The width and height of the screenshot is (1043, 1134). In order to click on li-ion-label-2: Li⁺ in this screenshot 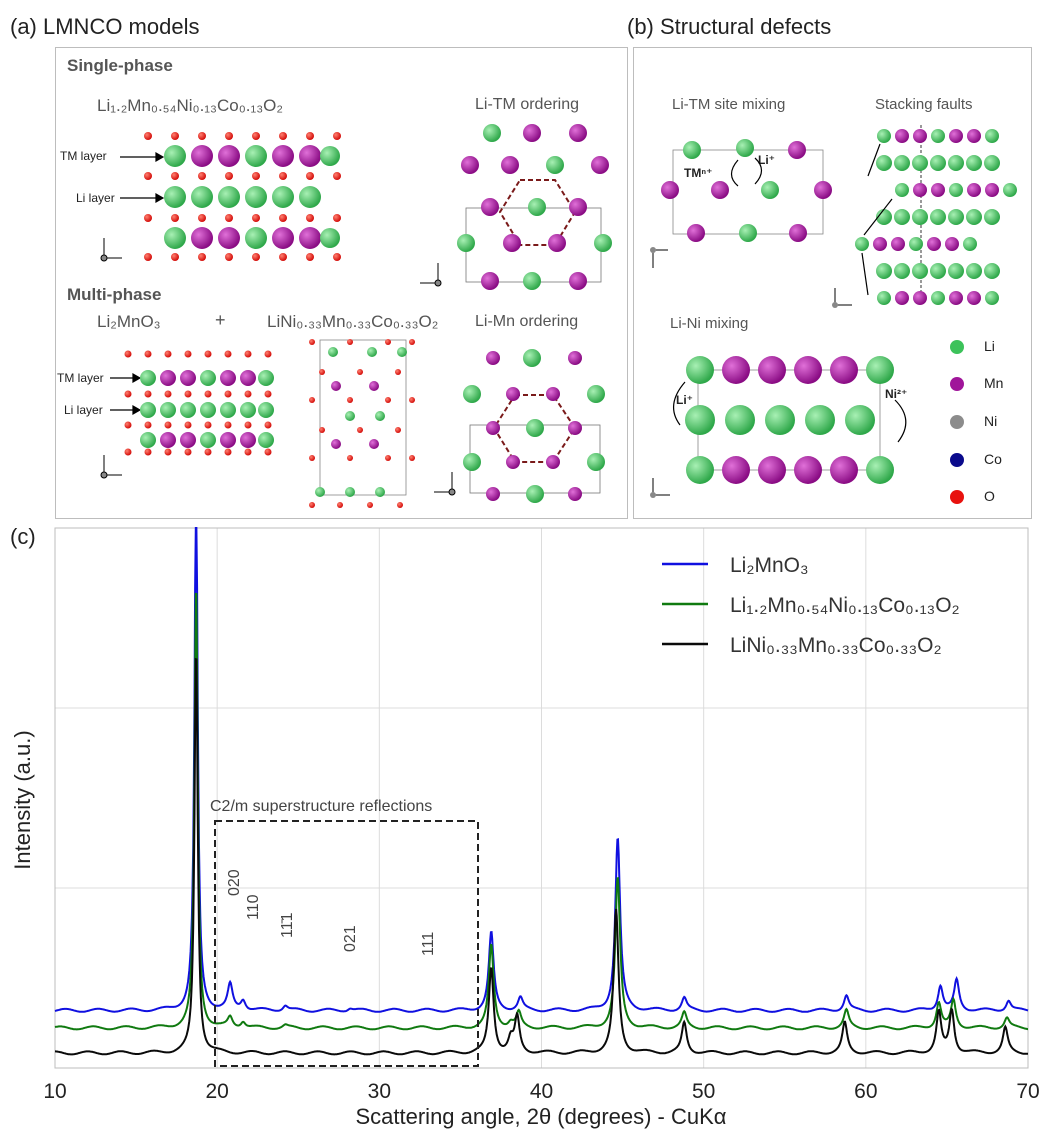, I will do `click(684, 400)`.